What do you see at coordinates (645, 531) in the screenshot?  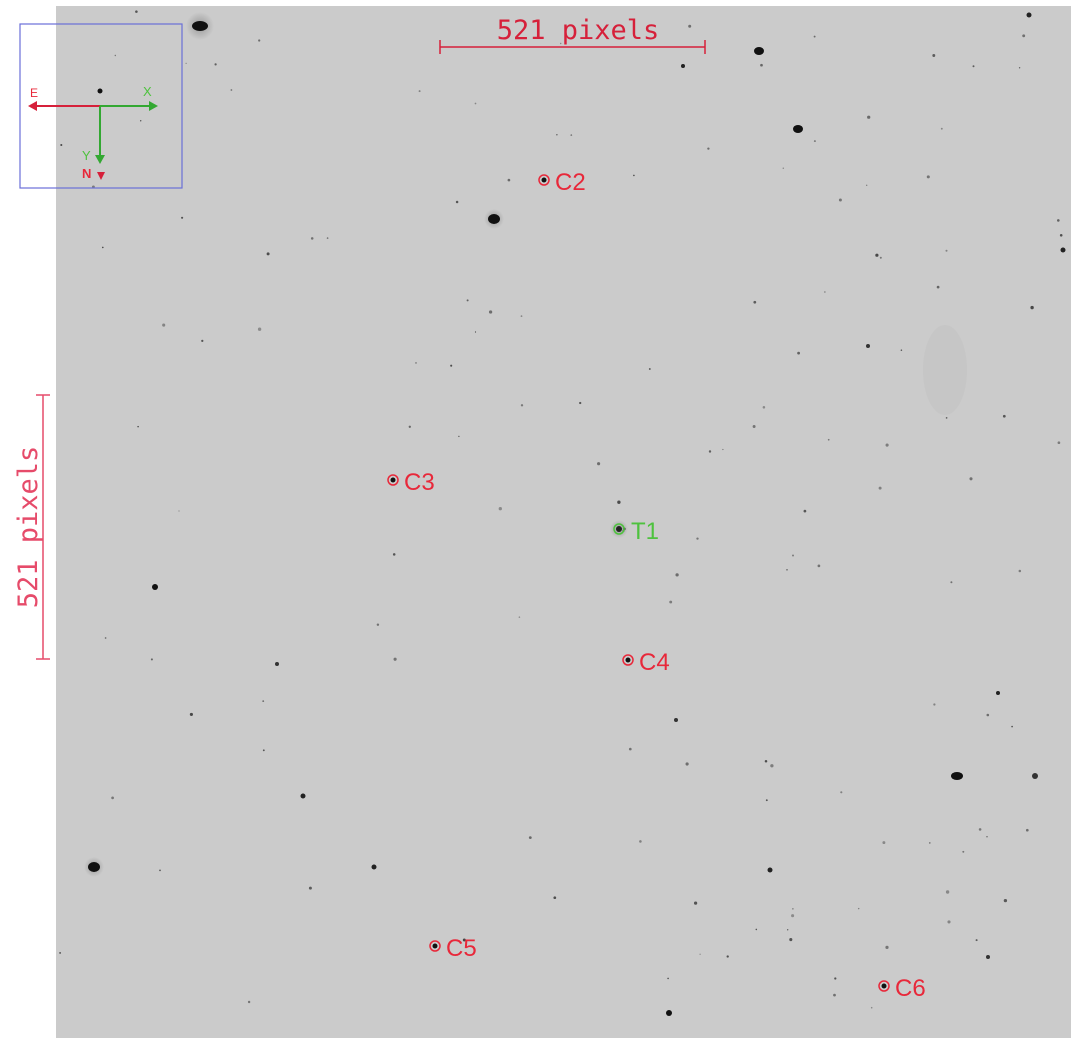 I see `target-star-label: T1` at bounding box center [645, 531].